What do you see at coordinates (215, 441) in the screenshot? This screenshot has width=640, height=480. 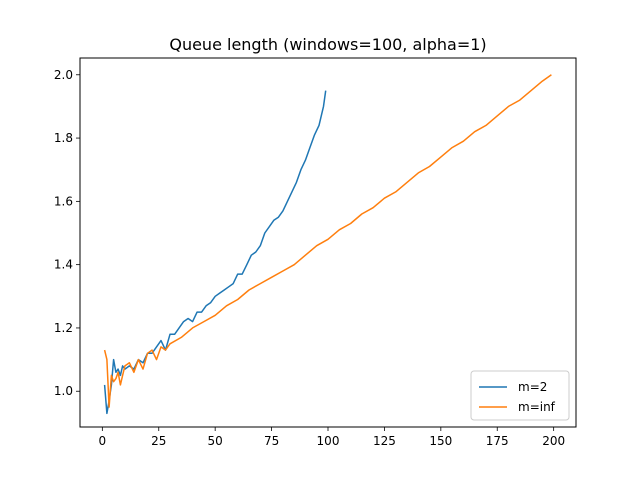 I see `x-tick-label: 50` at bounding box center [215, 441].